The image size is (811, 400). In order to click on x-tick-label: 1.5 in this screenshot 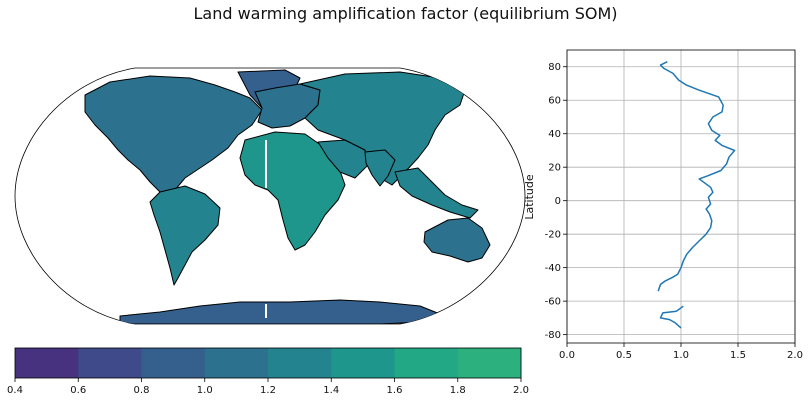, I will do `click(738, 355)`.